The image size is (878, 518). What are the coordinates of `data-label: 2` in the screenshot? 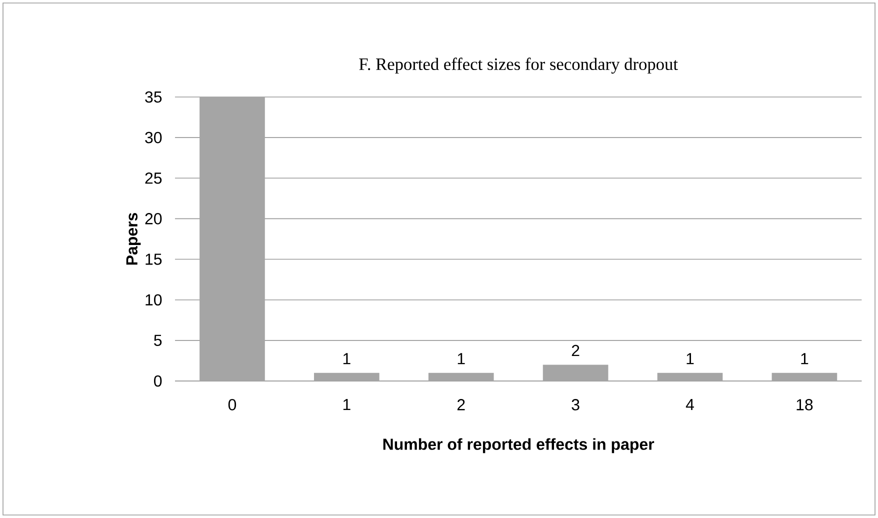 It's located at (576, 350).